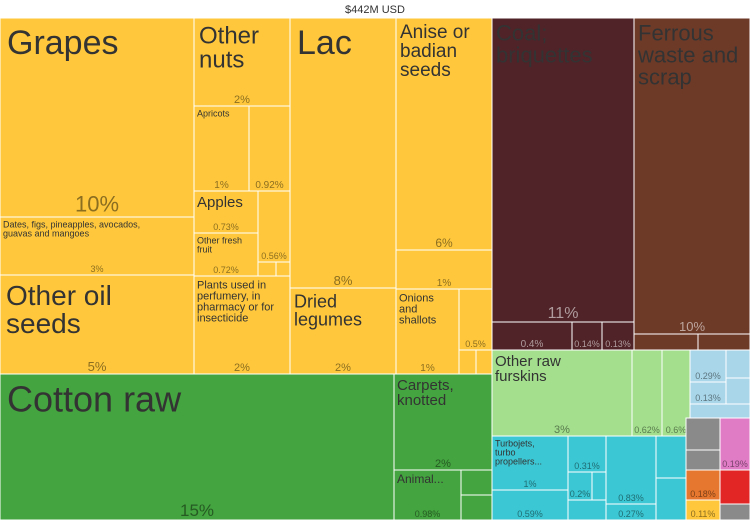  What do you see at coordinates (435, 51) in the screenshot?
I see `tile-label: Anise or badian seeds` at bounding box center [435, 51].